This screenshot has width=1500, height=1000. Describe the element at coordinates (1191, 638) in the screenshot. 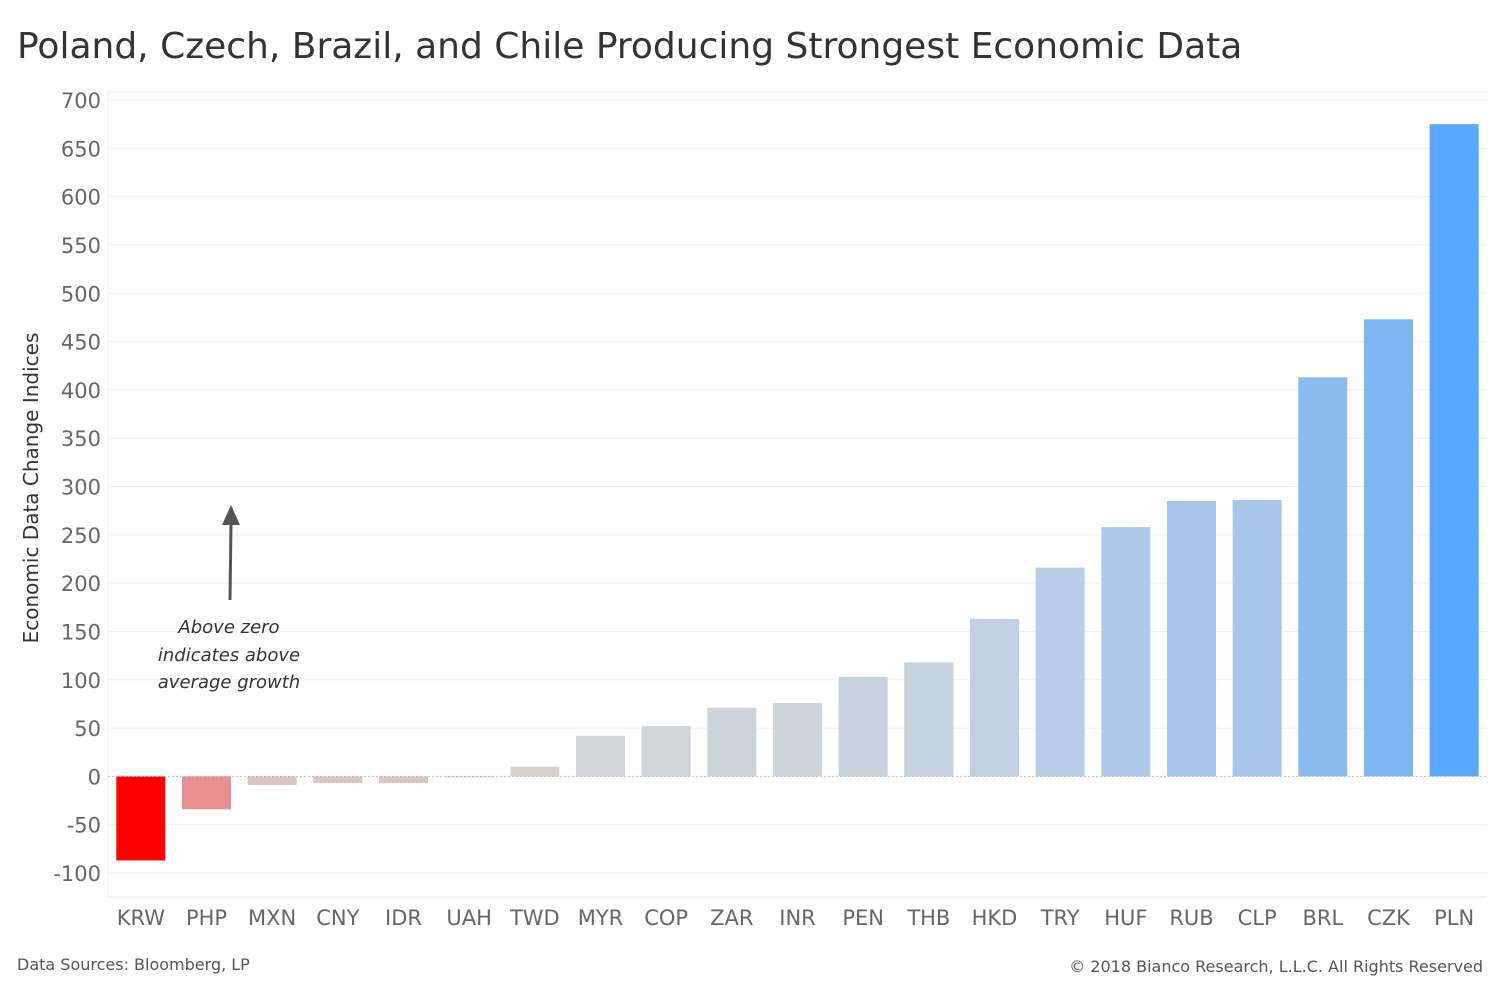

I see `bar-rub` at that location.